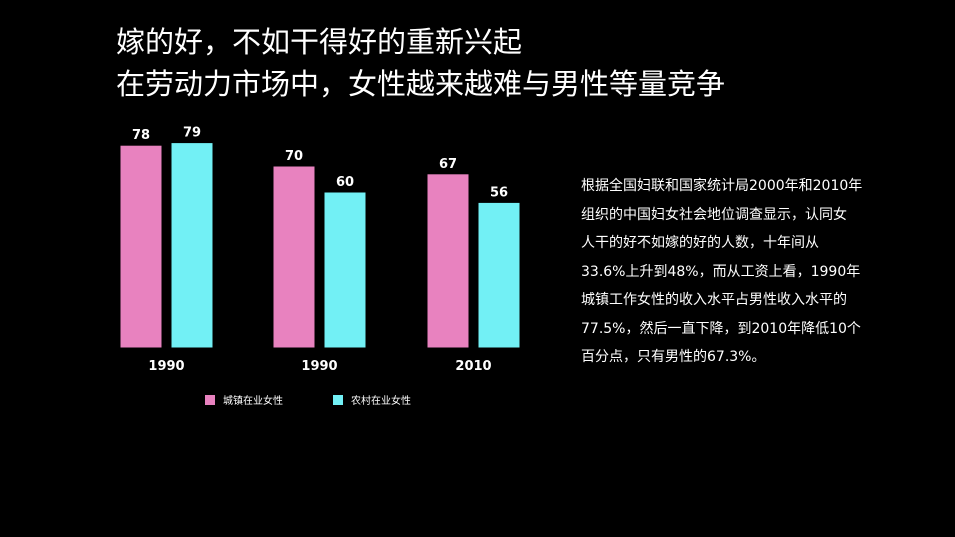  I want to click on description-line: 33.6%上升到48%，而从工资上看，1990年, so click(721, 271).